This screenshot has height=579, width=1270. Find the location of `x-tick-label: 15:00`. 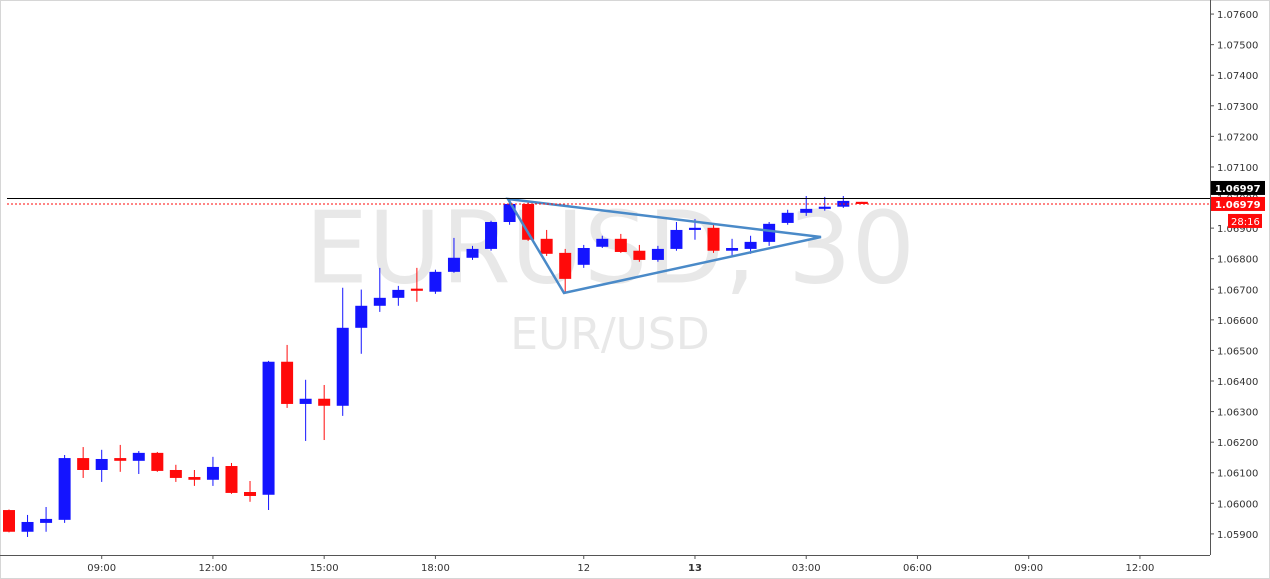

x-tick-label: 15:00 is located at coordinates (324, 568).